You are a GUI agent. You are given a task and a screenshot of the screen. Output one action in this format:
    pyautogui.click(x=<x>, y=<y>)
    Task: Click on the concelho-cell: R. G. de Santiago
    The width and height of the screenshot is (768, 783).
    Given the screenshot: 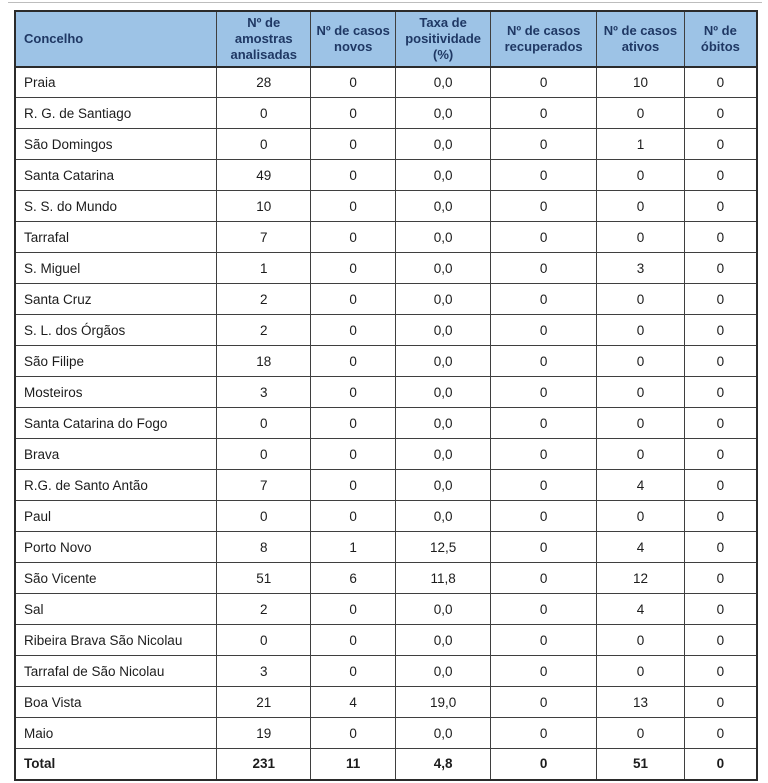 What is the action you would take?
    pyautogui.click(x=116, y=113)
    